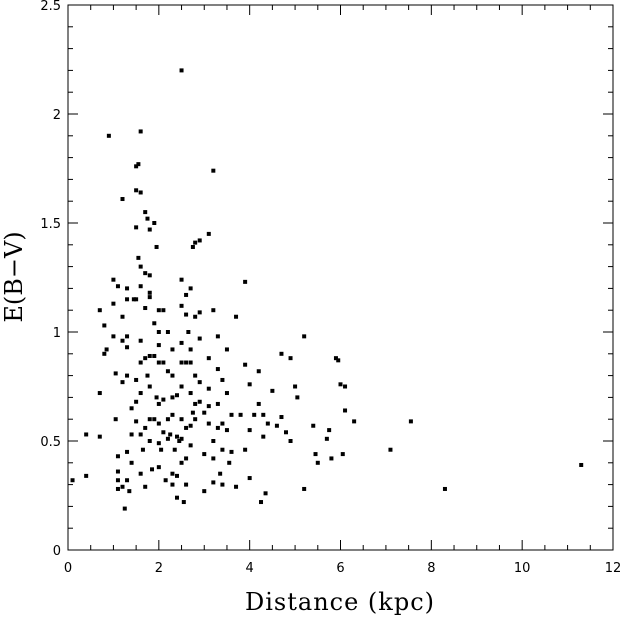 This screenshot has height=622, width=622. Describe the element at coordinates (68, 568) in the screenshot. I see `x-tick-label: 0` at that location.